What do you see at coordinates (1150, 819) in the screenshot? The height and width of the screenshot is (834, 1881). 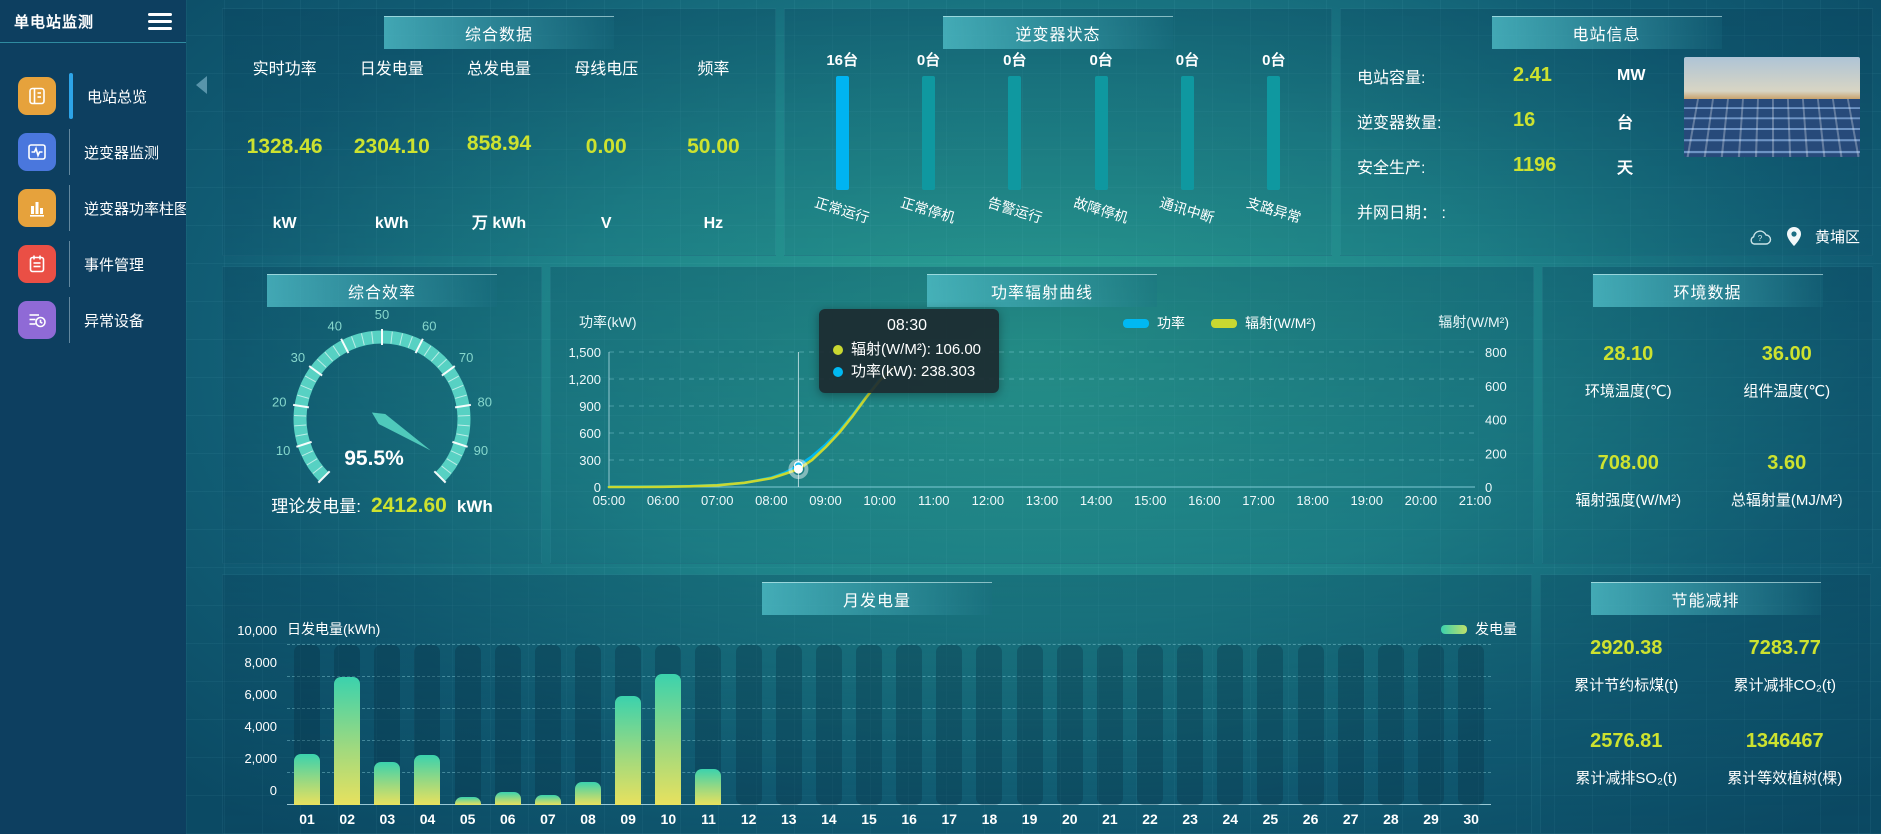 I see `bar-chart-xtick: 22` at bounding box center [1150, 819].